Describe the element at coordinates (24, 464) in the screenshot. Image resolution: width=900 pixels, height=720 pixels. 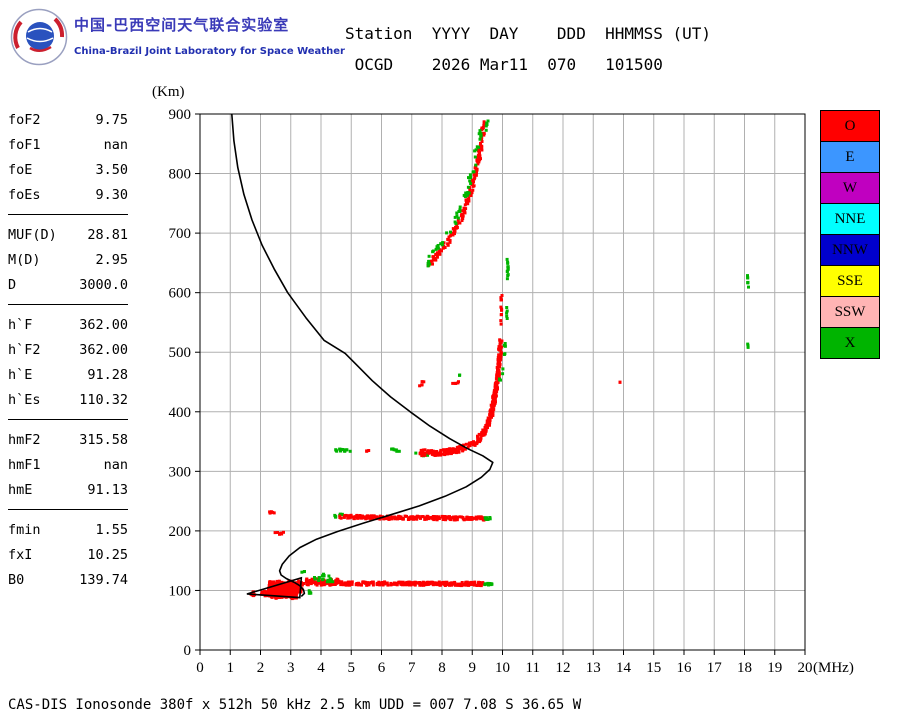
I see `param-label: hmF1` at that location.